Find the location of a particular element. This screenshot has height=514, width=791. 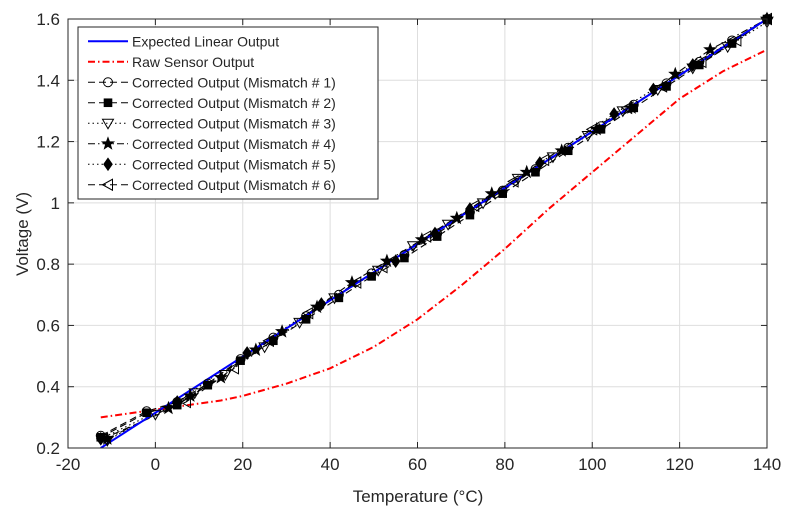

y-tick-label: 1 is located at coordinates (55, 203).